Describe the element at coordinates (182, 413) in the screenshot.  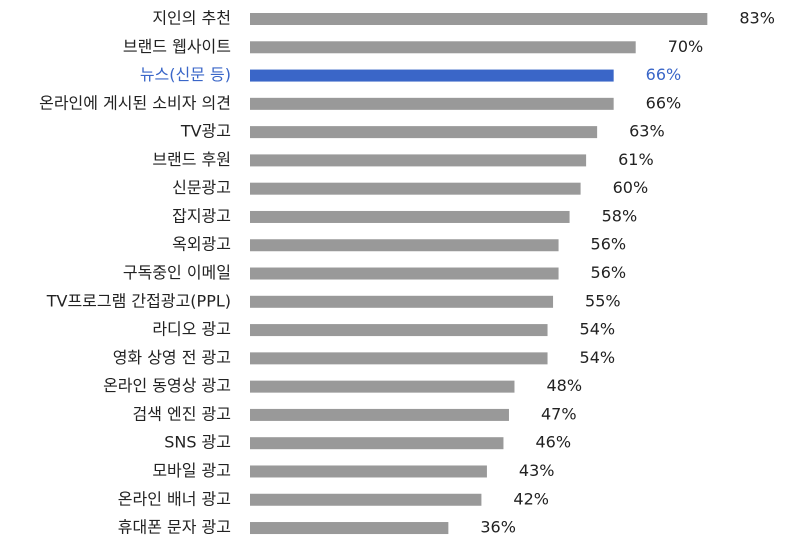
I see `category-label: 검색 엔진 광고` at that location.